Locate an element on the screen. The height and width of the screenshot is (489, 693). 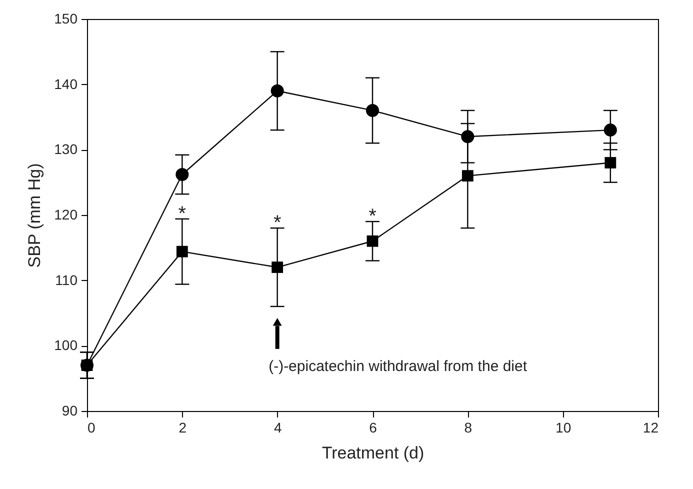
y-tick-label: 120 is located at coordinates (66, 214).